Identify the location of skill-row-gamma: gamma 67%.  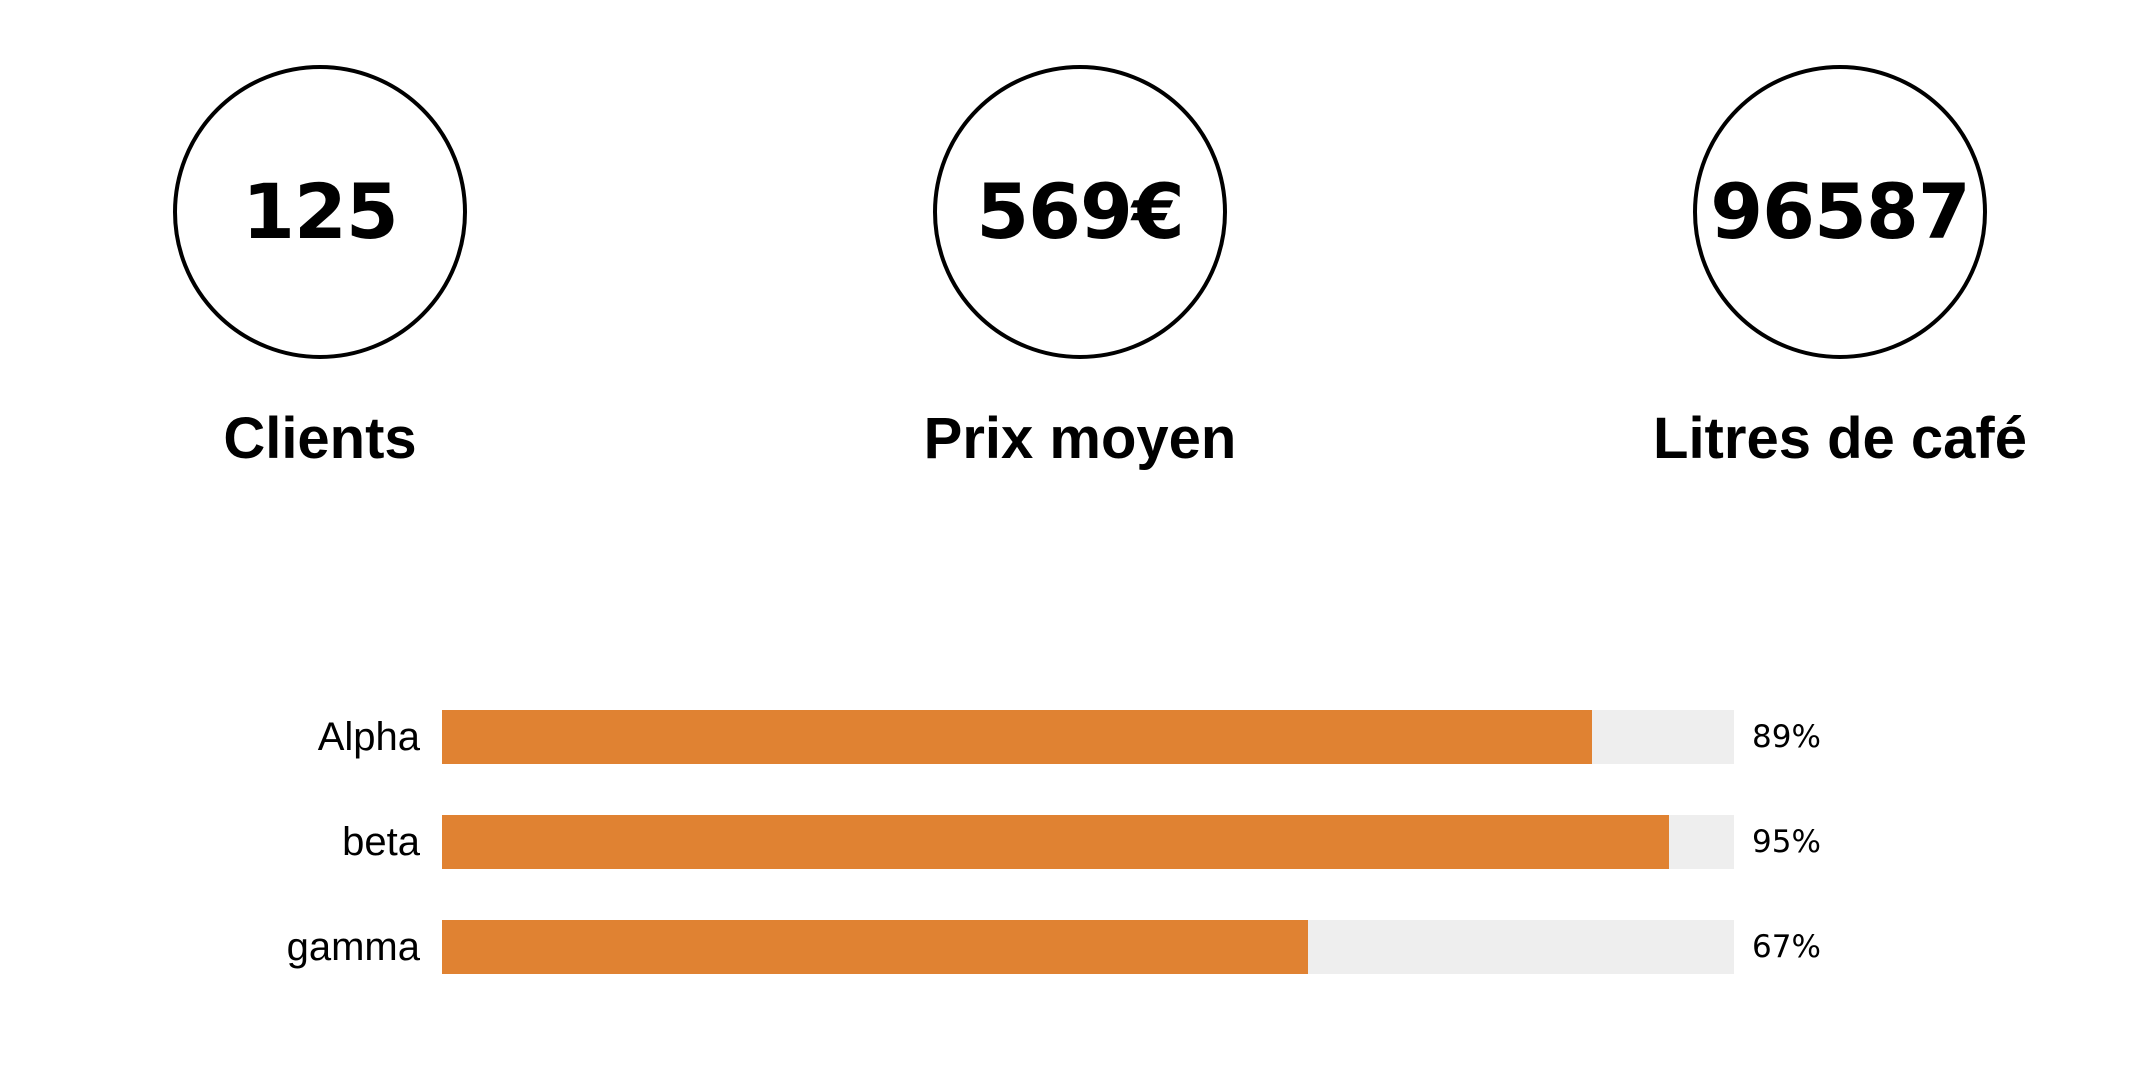
(1076, 947).